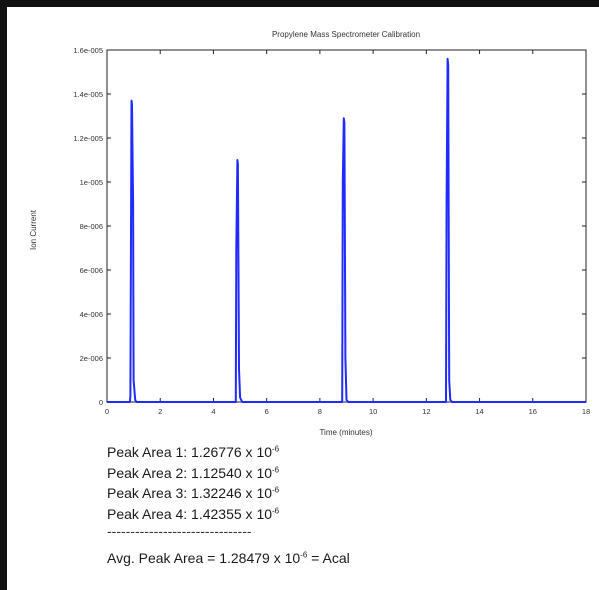 Image resolution: width=599 pixels, height=590 pixels. I want to click on x-tick-label: 8, so click(320, 411).